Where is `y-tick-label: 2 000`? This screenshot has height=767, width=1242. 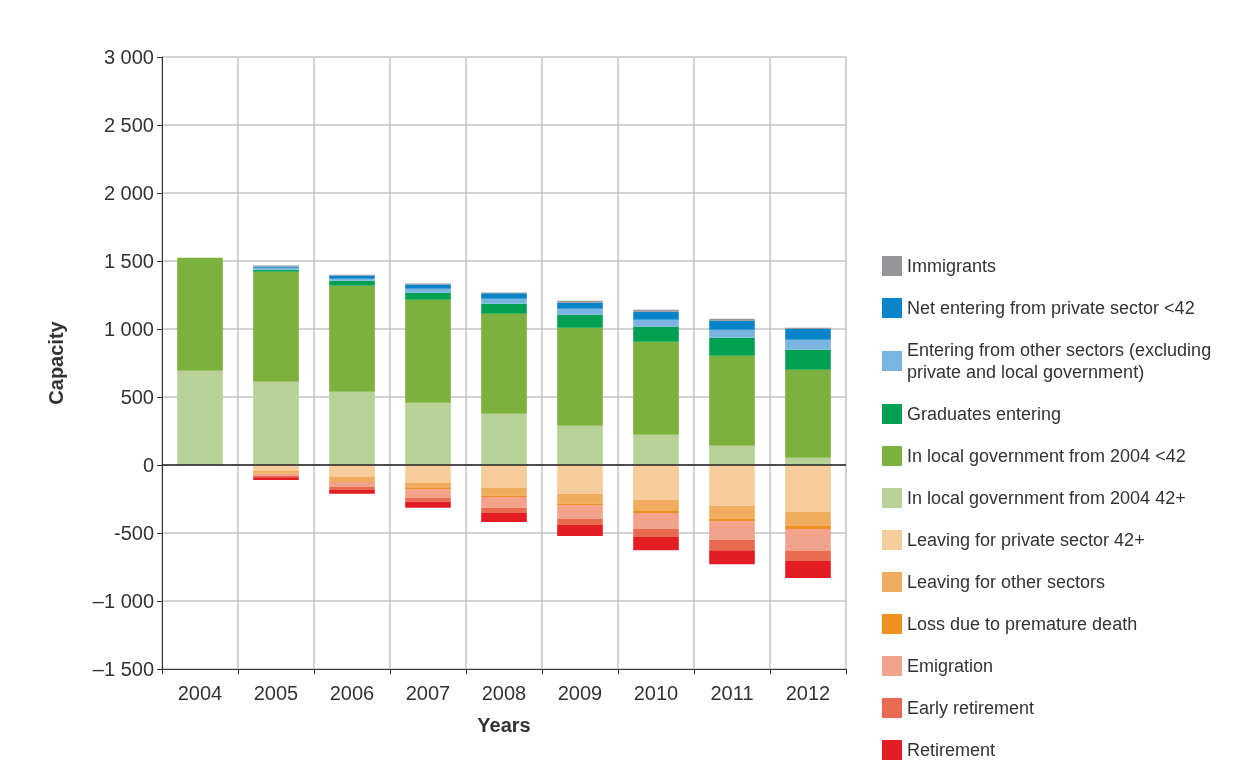 y-tick-label: 2 000 is located at coordinates (128, 193).